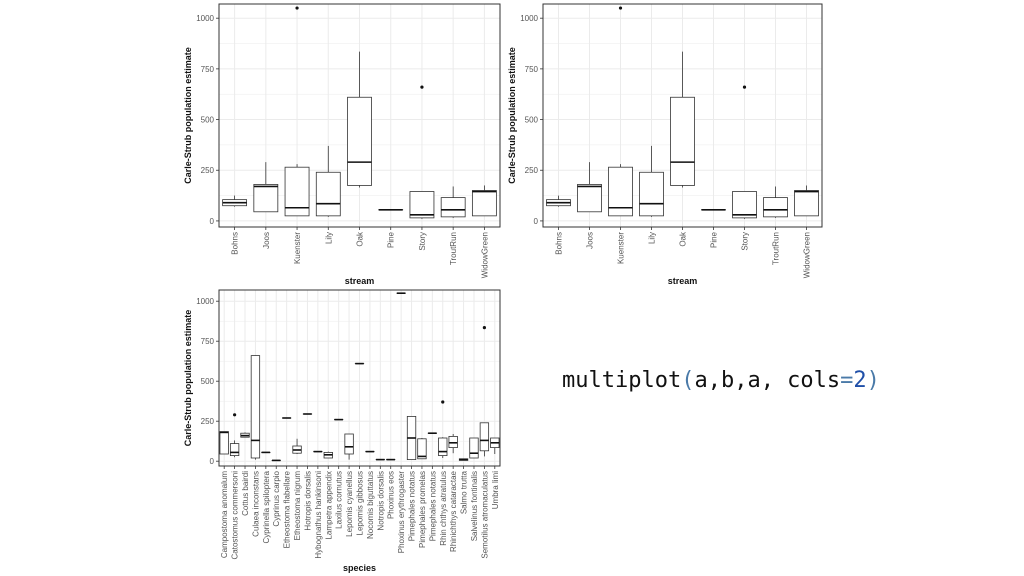 The height and width of the screenshot is (576, 1024). What do you see at coordinates (391, 239) in the screenshot?
I see `x-tick-label: Pine` at bounding box center [391, 239].